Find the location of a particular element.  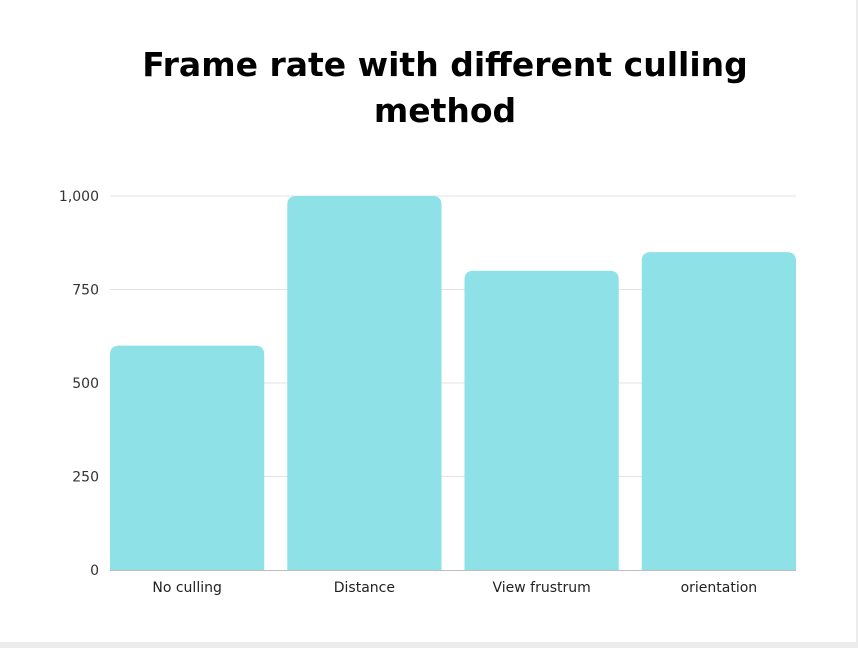

y-tick-label: 1,000 is located at coordinates (79, 197).